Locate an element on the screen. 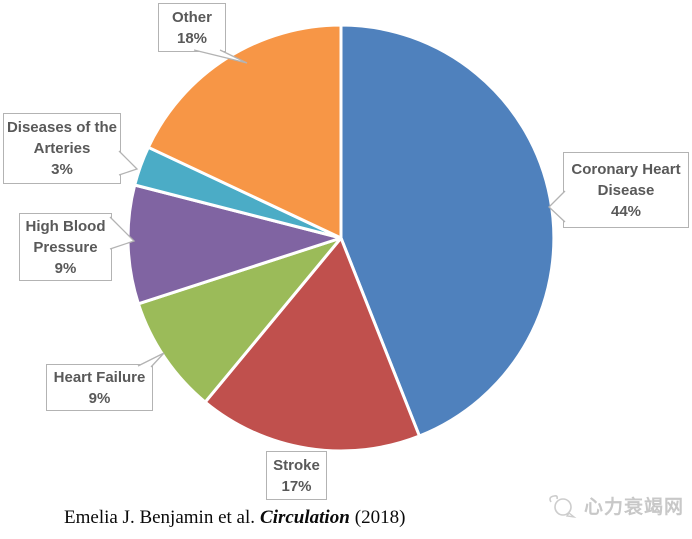 This screenshot has height=539, width=692. callout-other: Other 18% is located at coordinates (192, 27).